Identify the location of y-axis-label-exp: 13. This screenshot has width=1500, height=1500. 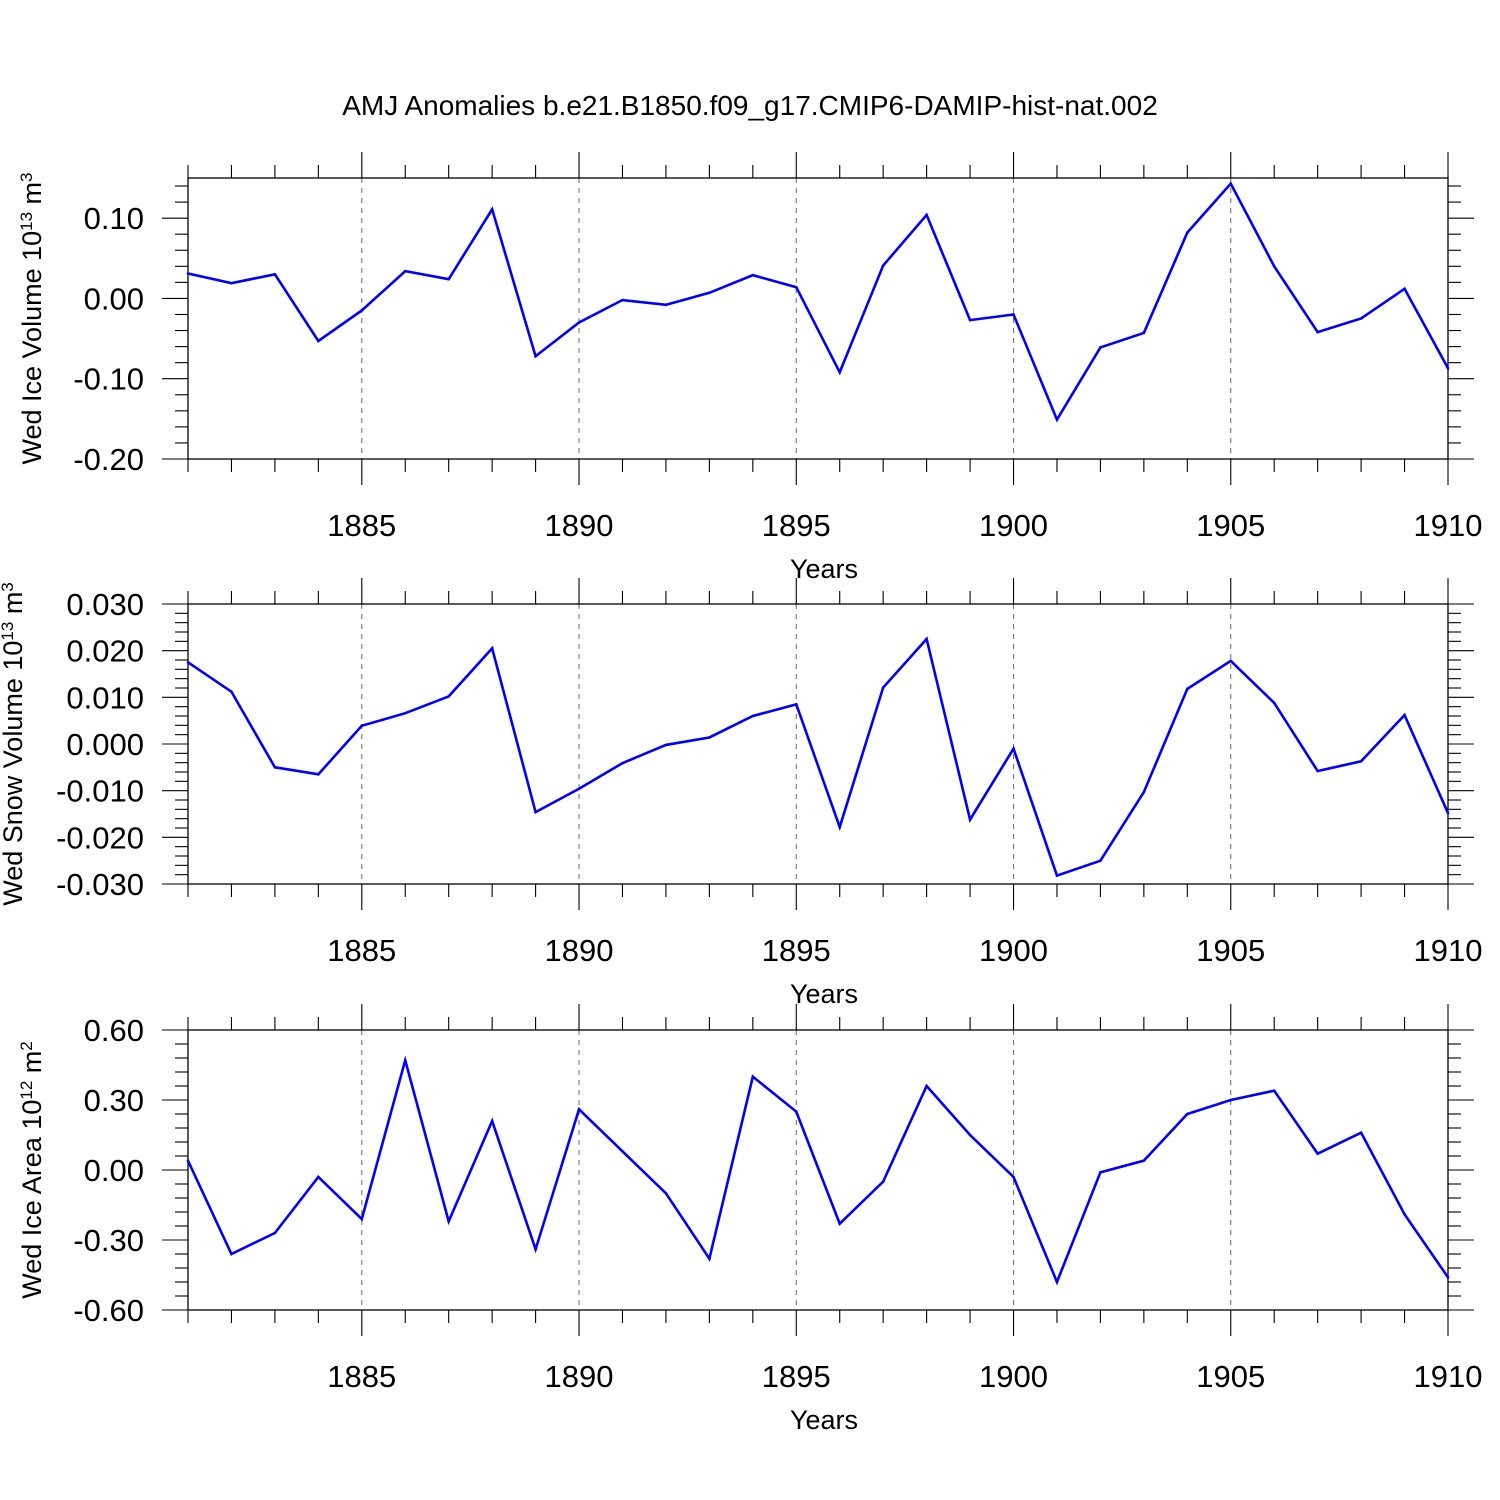
(26, 221).